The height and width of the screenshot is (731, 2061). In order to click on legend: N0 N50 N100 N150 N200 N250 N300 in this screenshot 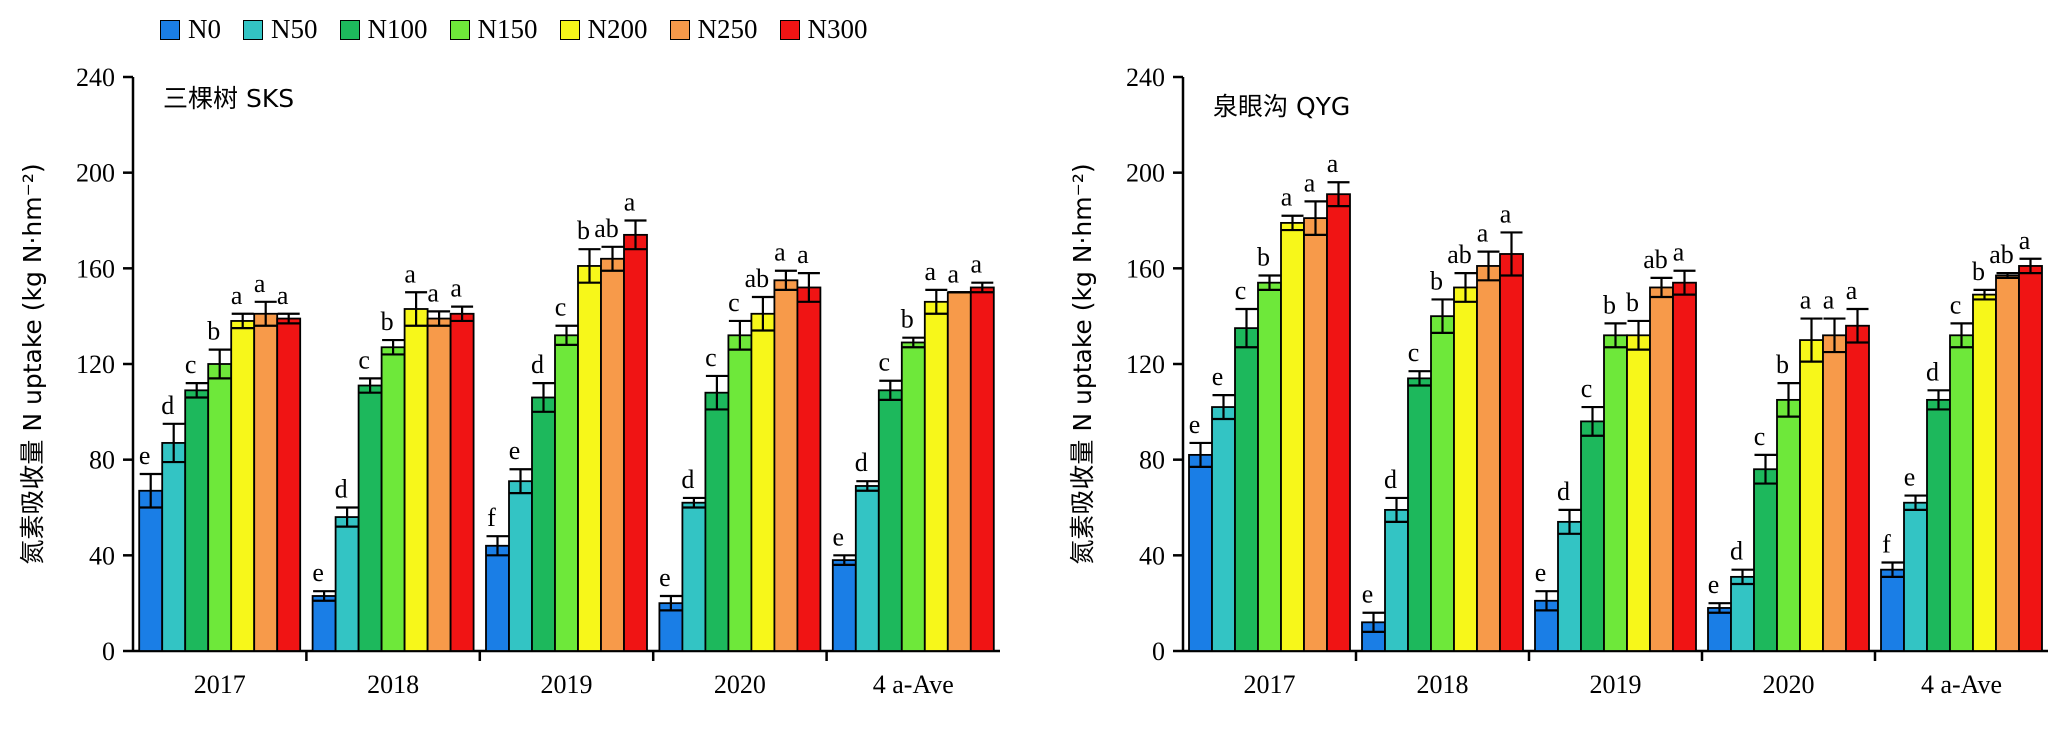, I will do `click(514, 29)`.